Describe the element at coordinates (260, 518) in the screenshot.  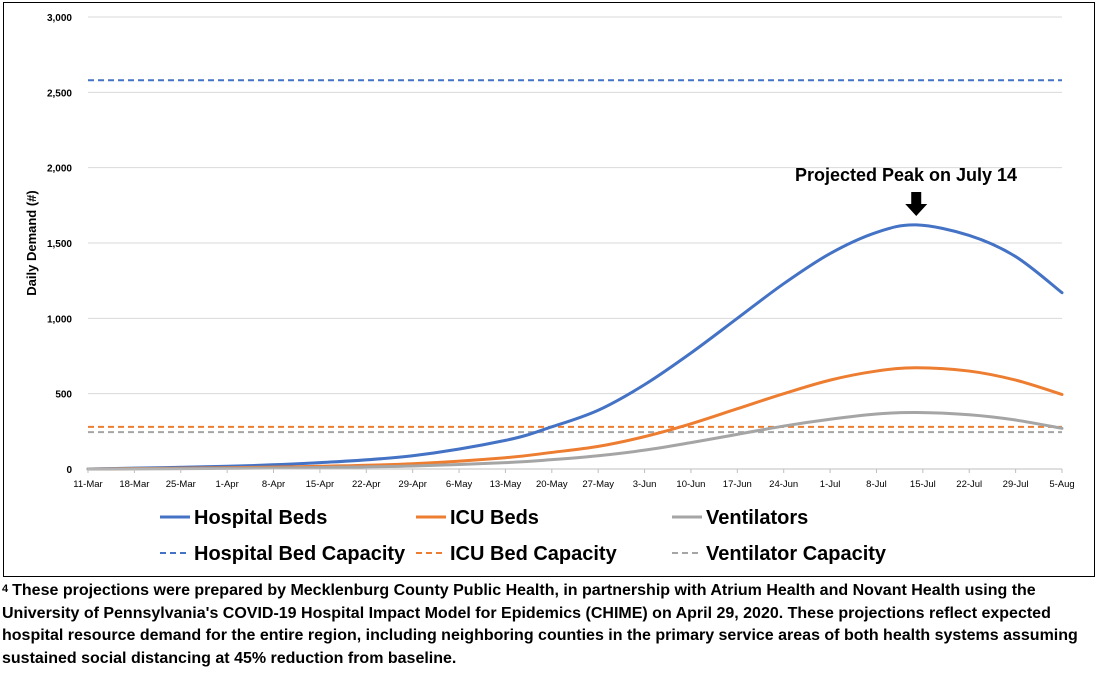
I see `legend-label: Hospital Beds` at that location.